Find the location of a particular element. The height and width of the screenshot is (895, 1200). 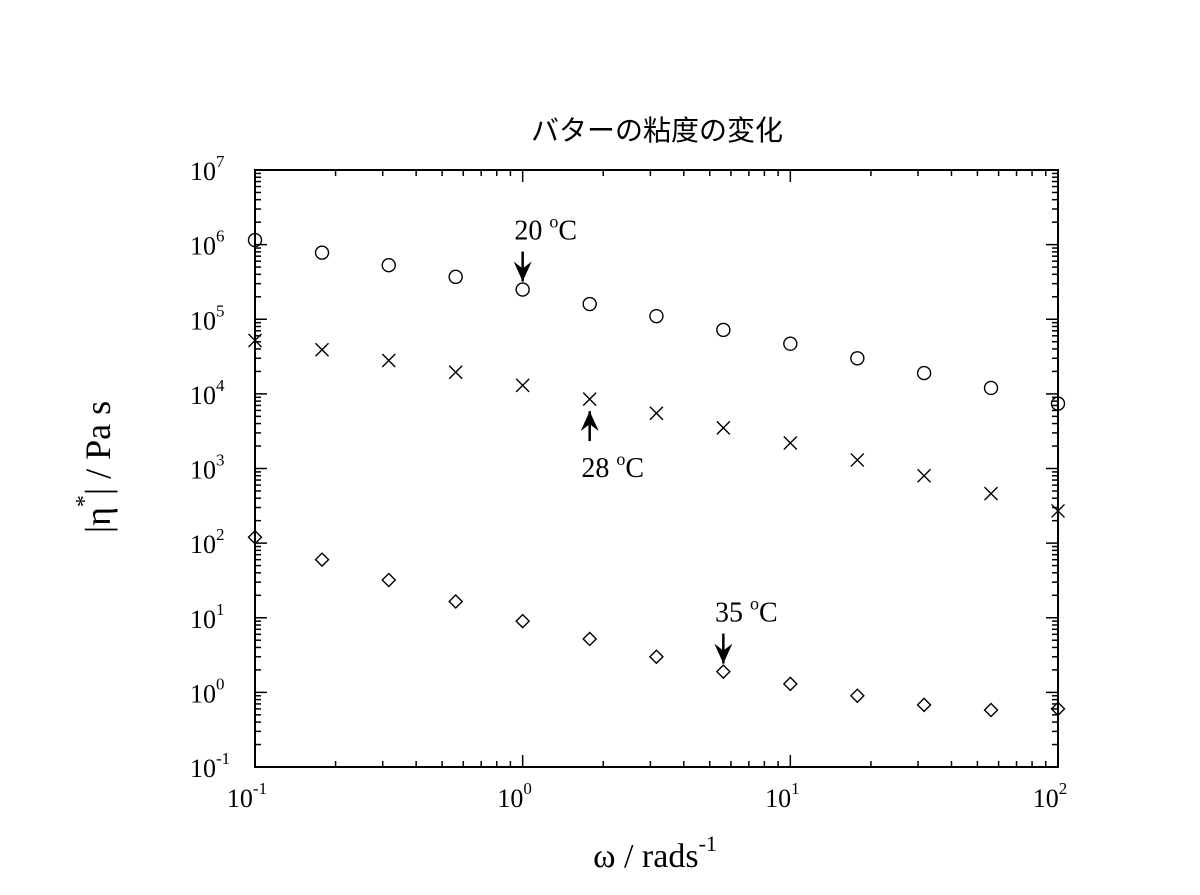

y-axis-label-pre: |η is located at coordinates (98, 520).